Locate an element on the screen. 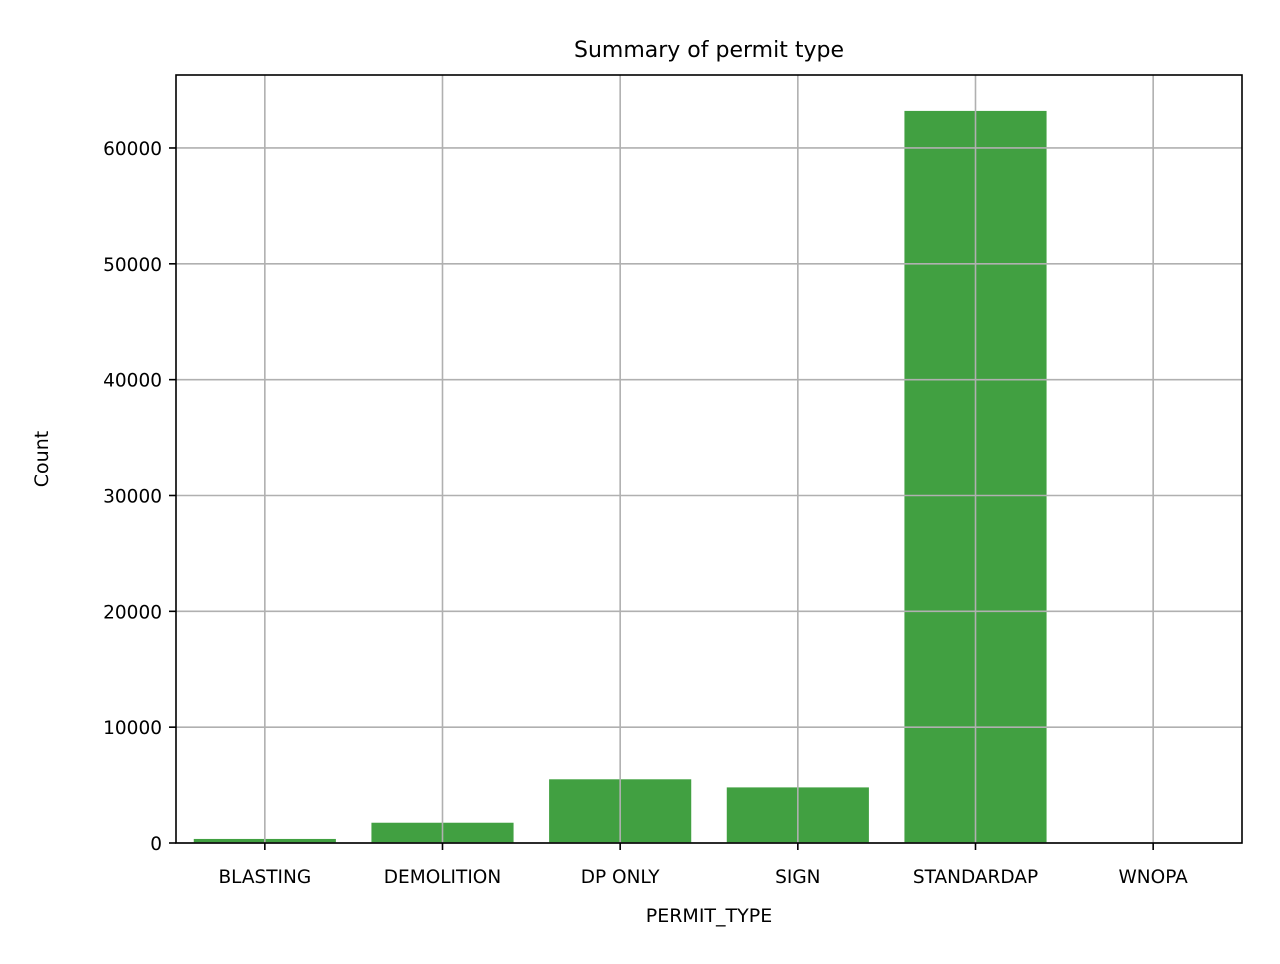 This screenshot has height=964, width=1280. x-tick-label: DEMOLITION is located at coordinates (442, 877).